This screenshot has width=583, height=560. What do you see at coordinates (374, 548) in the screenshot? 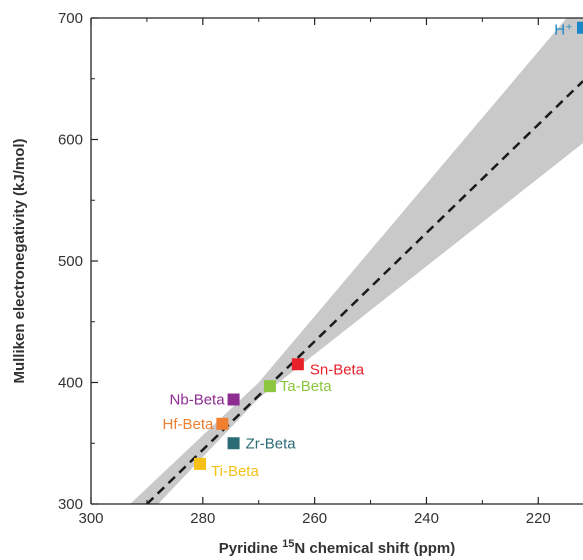
I see `x-axis-title-suffix: N chemical shift (ppm)` at bounding box center [374, 548].